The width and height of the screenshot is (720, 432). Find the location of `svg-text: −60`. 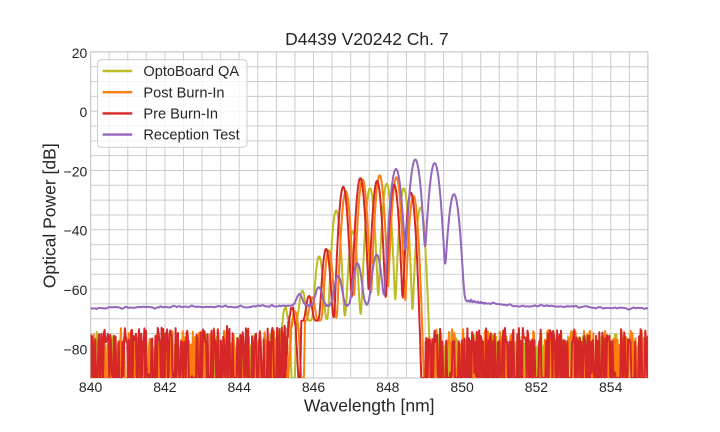

svg-text: −60 is located at coordinates (76, 290).